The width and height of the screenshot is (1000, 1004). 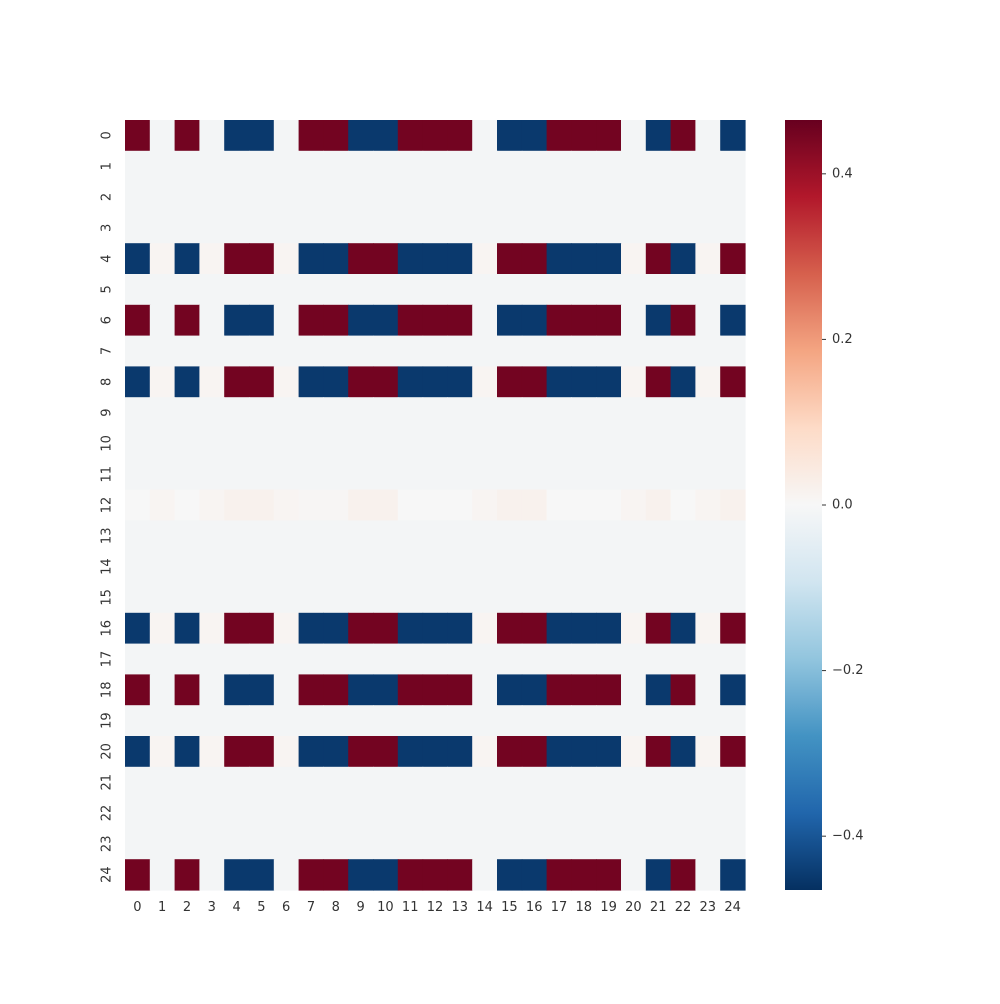 What do you see at coordinates (534, 690) in the screenshot?
I see `heatmap-cell-r18-c16` at bounding box center [534, 690].